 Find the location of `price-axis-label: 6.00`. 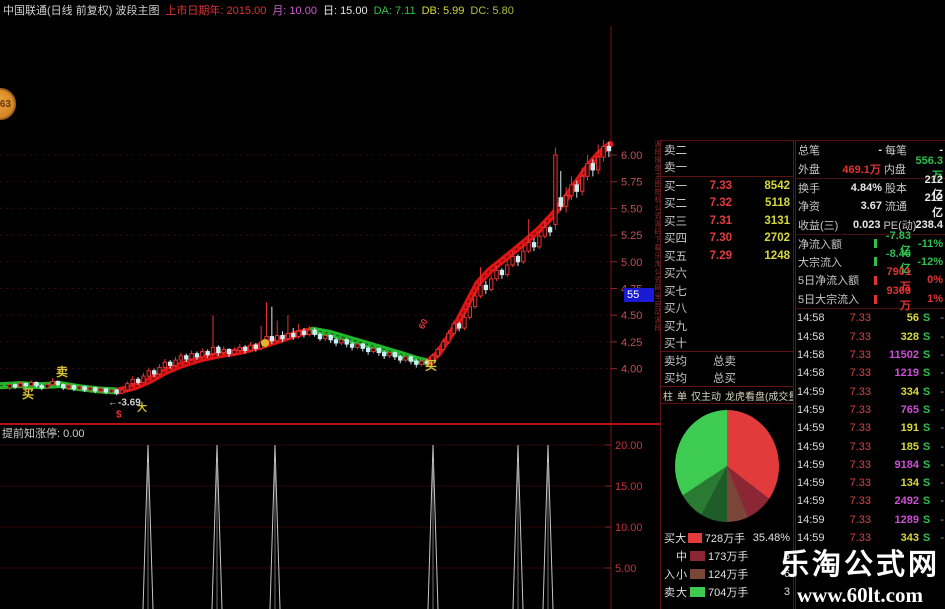

price-axis-label: 6.00 is located at coordinates (631, 156).